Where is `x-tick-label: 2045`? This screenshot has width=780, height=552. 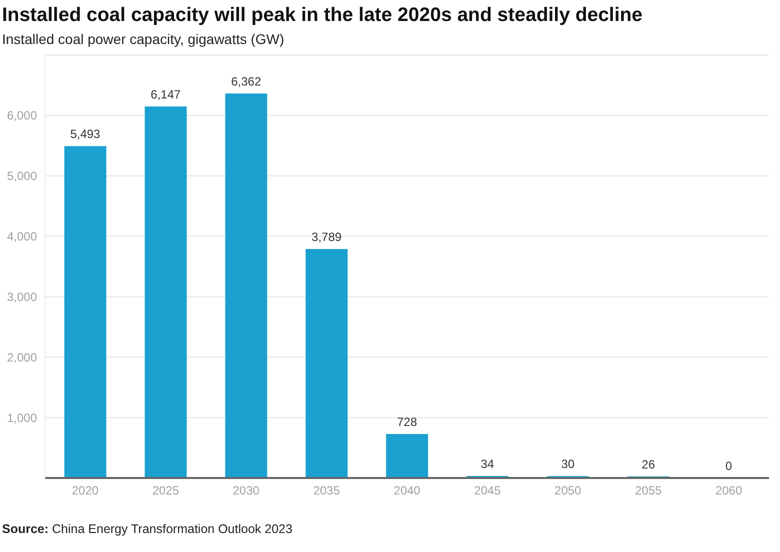
x-tick-label: 2045 is located at coordinates (488, 491).